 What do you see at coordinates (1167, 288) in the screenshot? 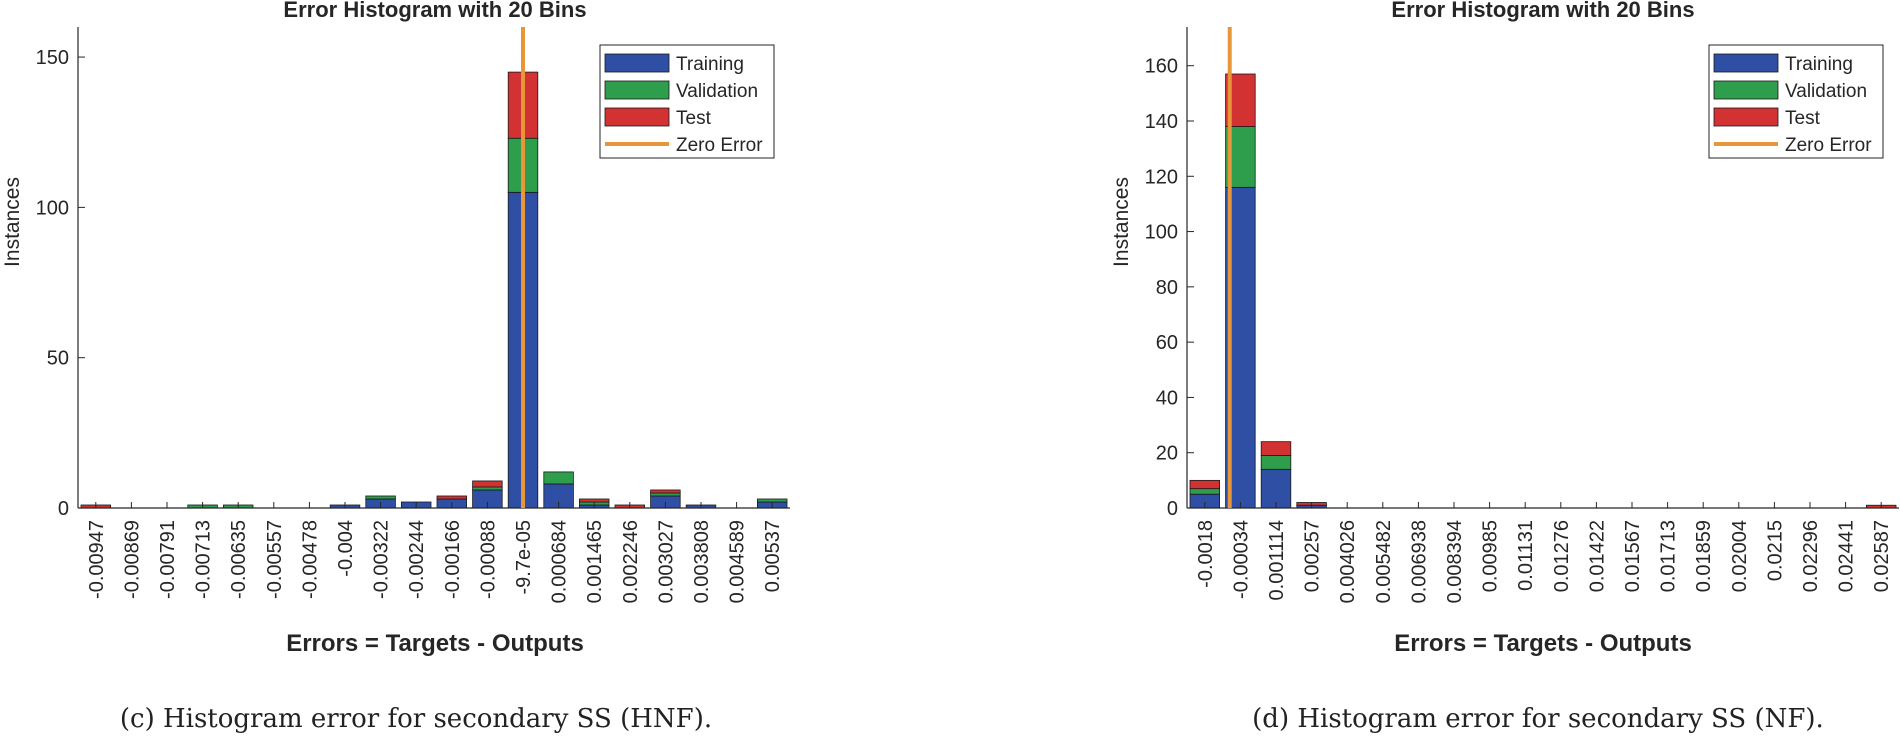
I see `y-tick-label: 80` at bounding box center [1167, 288].